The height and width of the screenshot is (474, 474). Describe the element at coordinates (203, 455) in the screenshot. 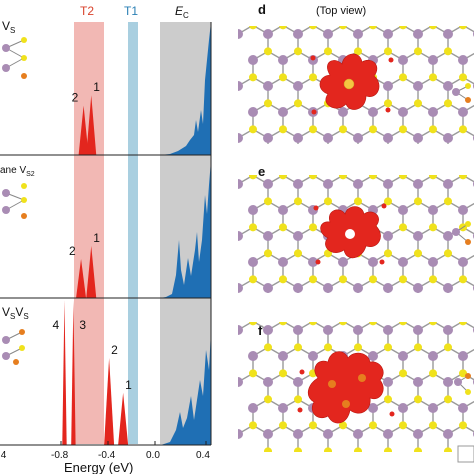

I see `x-tick-3: 0.4` at that location.